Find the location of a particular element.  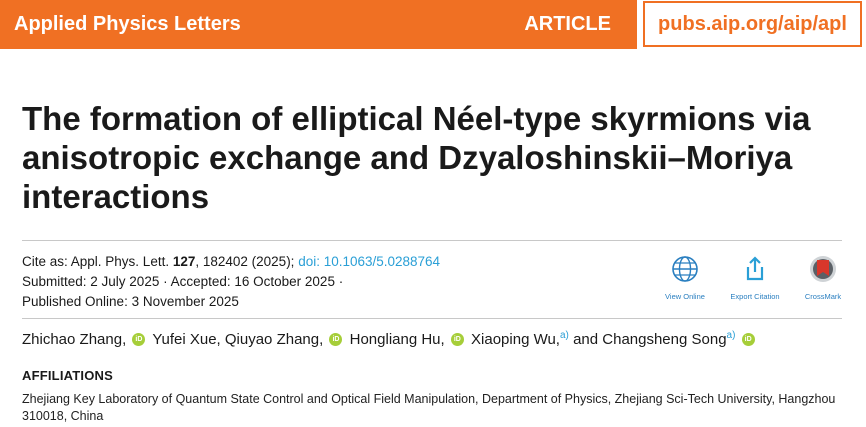

cite-volume: 127 is located at coordinates (184, 261).